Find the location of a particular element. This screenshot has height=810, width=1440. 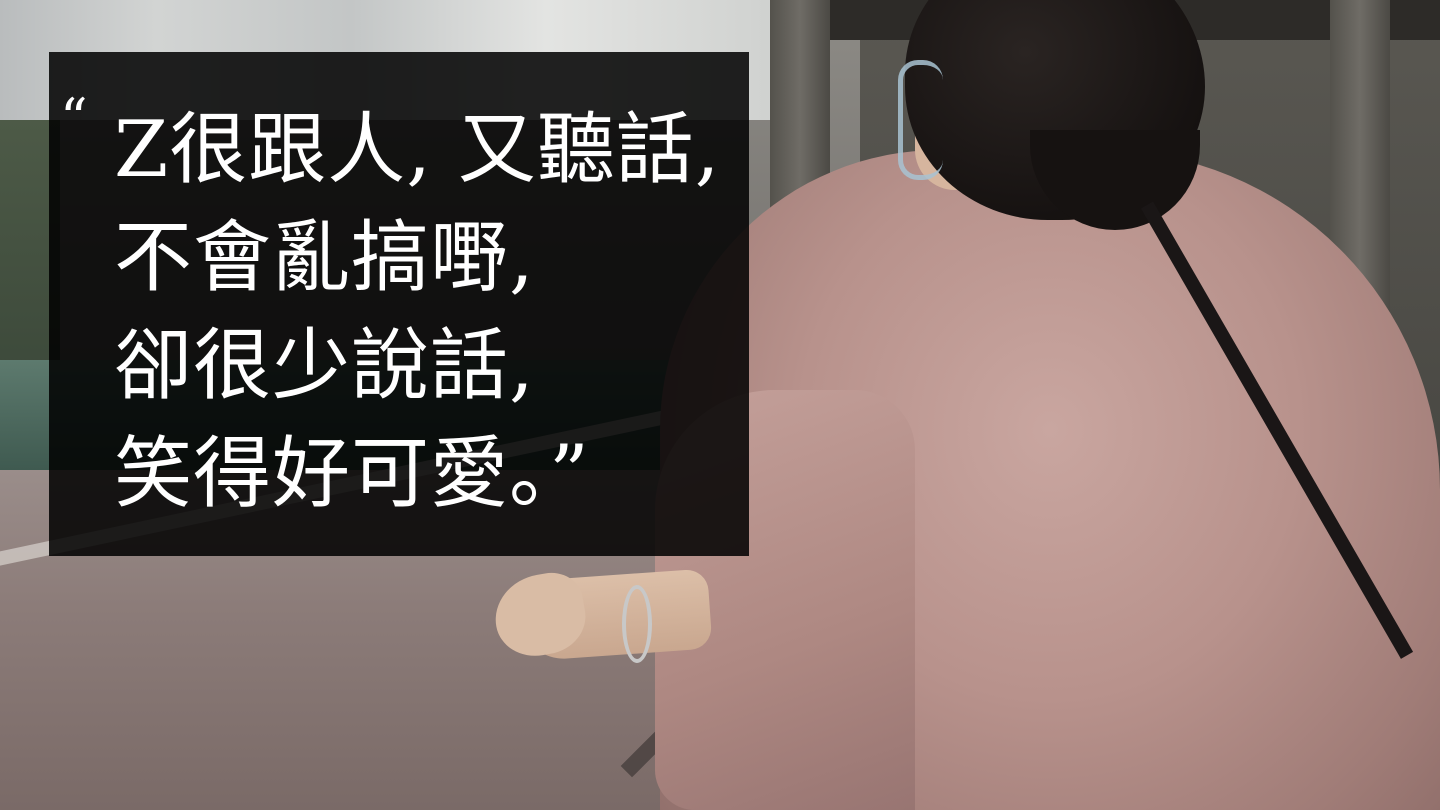

open-quote-mark: “ is located at coordinates (74, 118).